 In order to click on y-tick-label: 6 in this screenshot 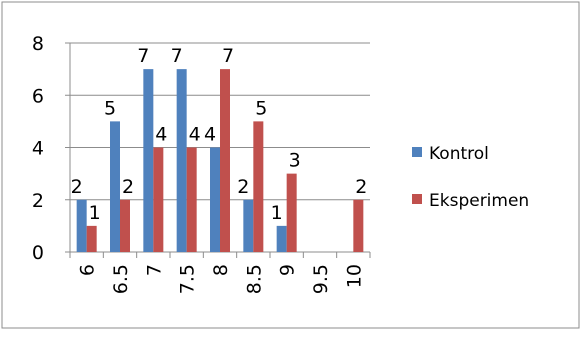, I will do `click(38, 96)`.